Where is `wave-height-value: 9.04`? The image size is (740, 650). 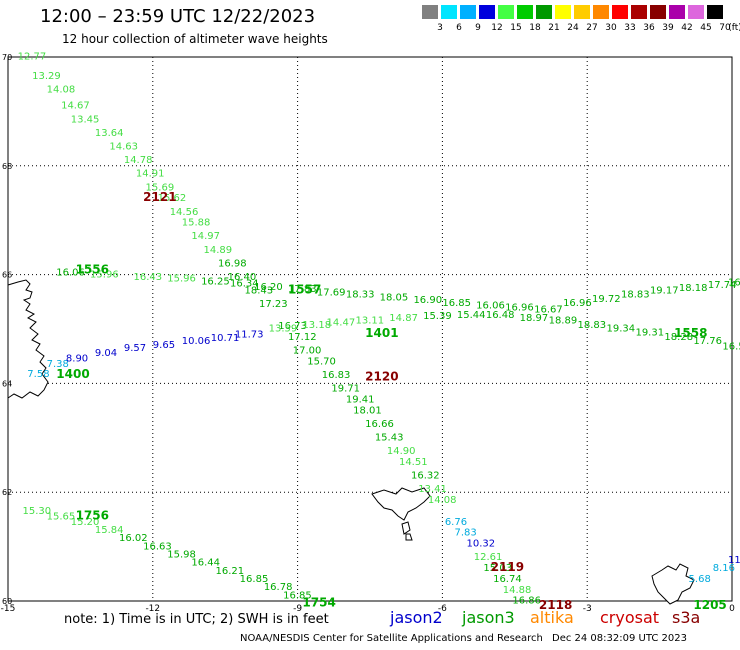 wave-height-value: 9.04 is located at coordinates (106, 353).